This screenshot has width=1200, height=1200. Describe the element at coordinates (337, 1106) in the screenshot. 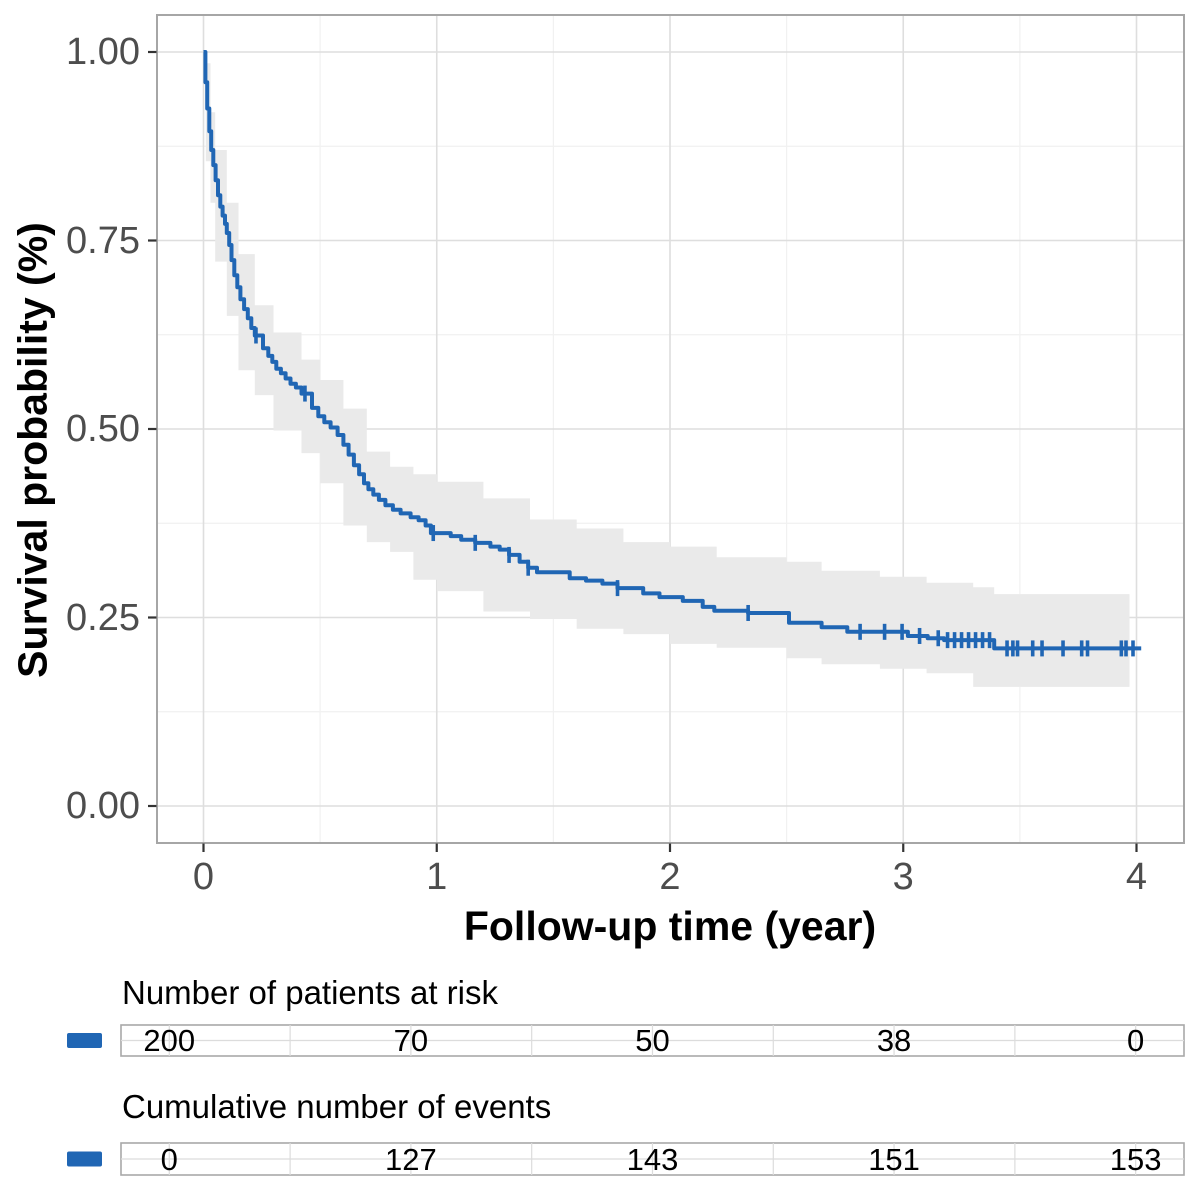

I see `events-table-title: Cumulative number of events` at that location.